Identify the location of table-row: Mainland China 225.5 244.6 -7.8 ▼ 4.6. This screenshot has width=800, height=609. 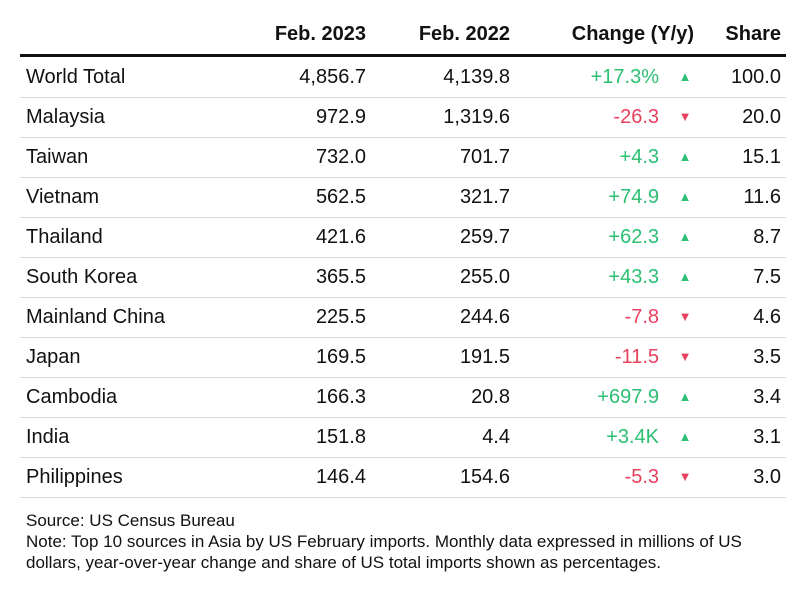
(403, 317).